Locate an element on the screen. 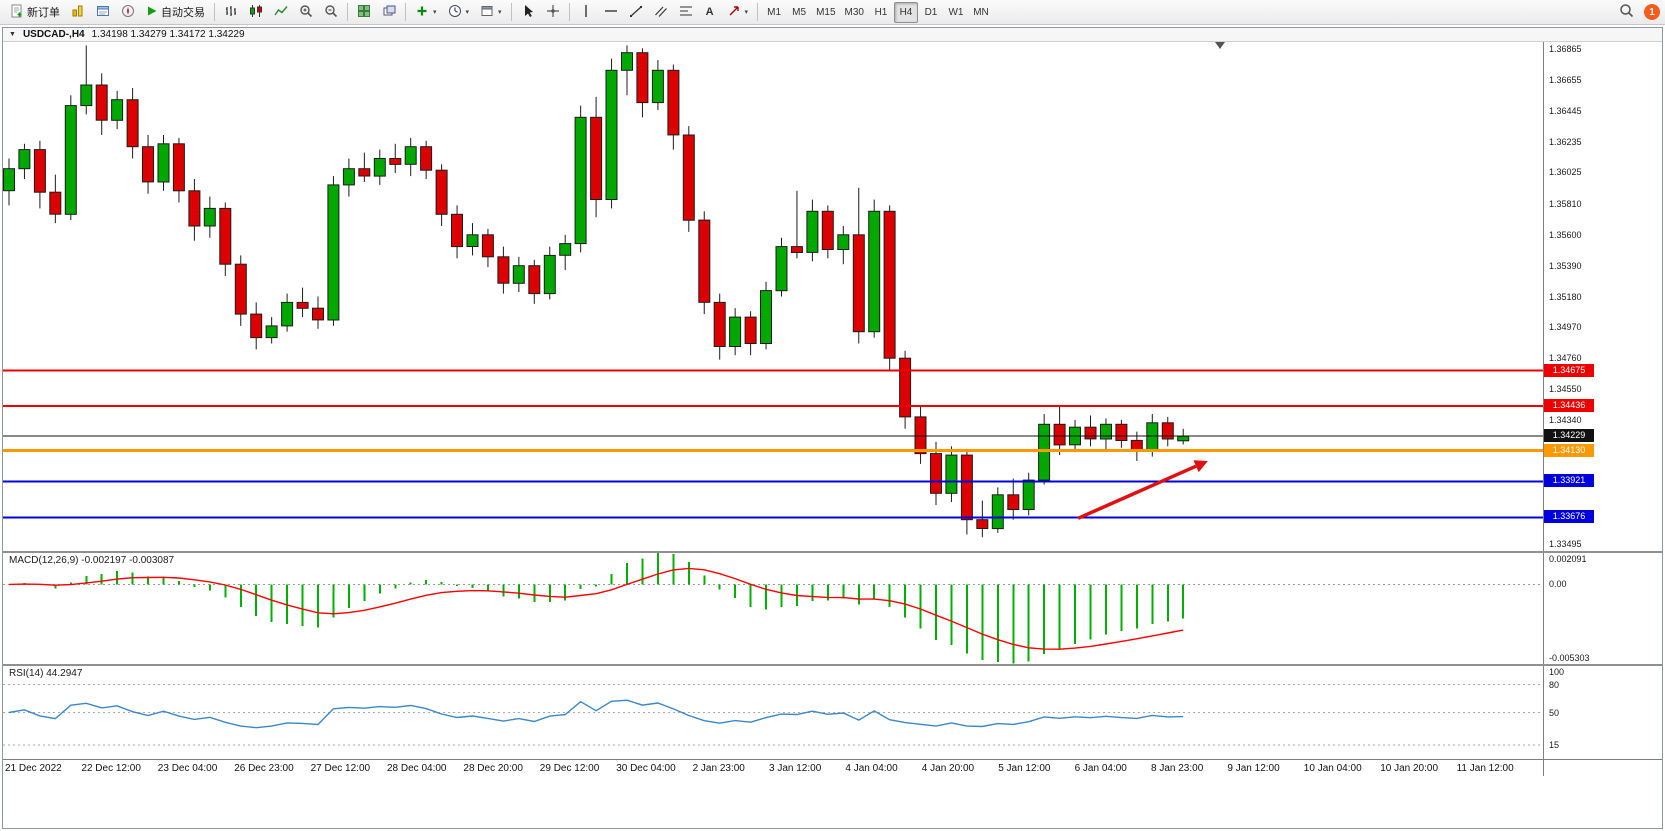 This screenshot has height=831, width=1665. timeframe-button-h4: H4 is located at coordinates (905, 12).